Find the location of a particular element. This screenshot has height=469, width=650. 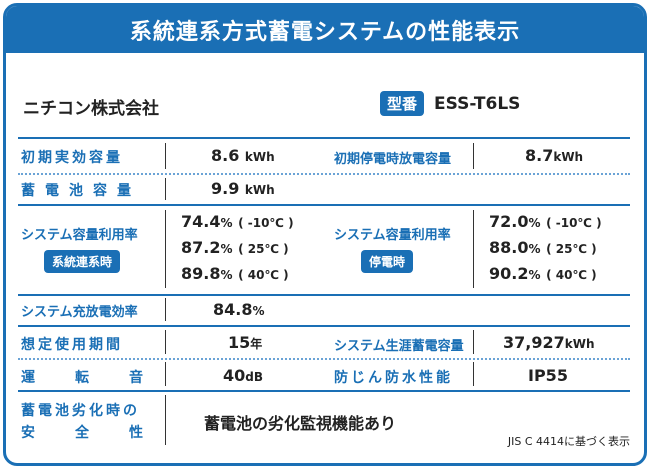

grid-mode-badge: 系統連系時 is located at coordinates (82, 261).